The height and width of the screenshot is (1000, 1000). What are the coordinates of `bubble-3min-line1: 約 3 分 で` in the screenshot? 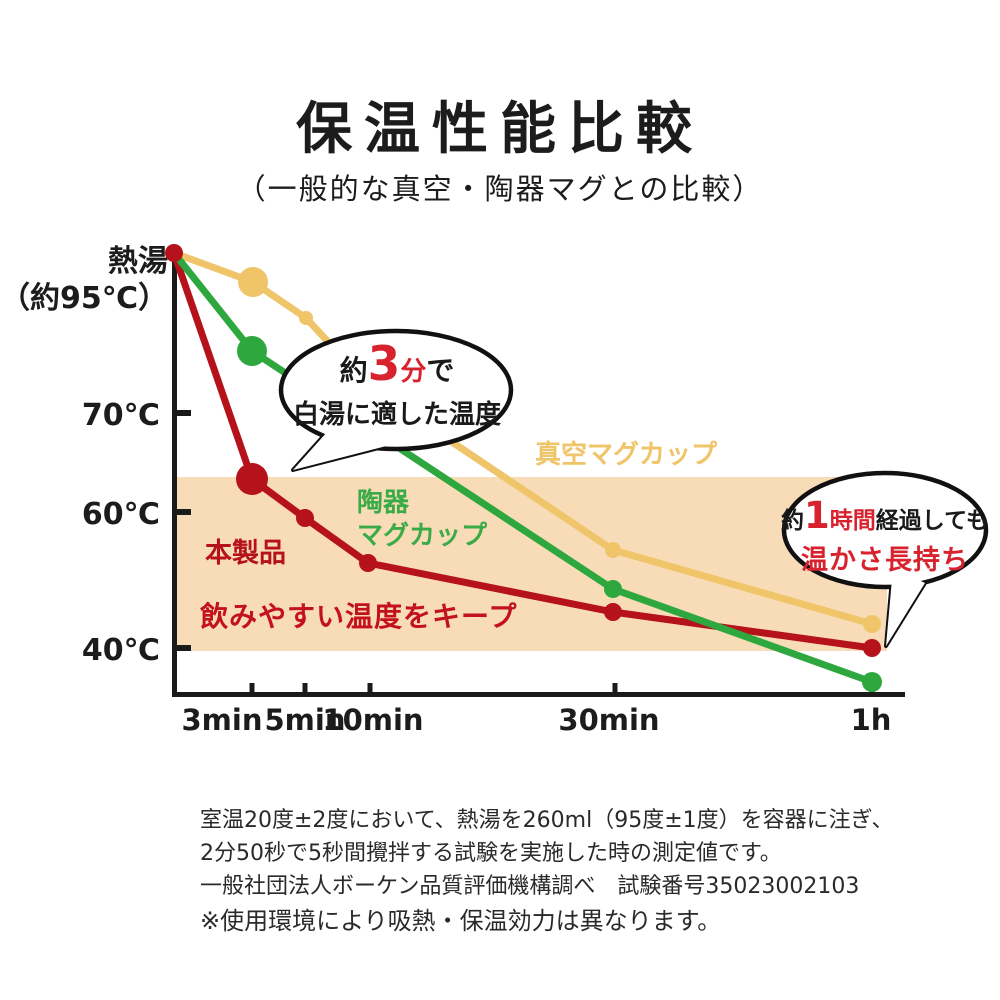 It's located at (397, 365).